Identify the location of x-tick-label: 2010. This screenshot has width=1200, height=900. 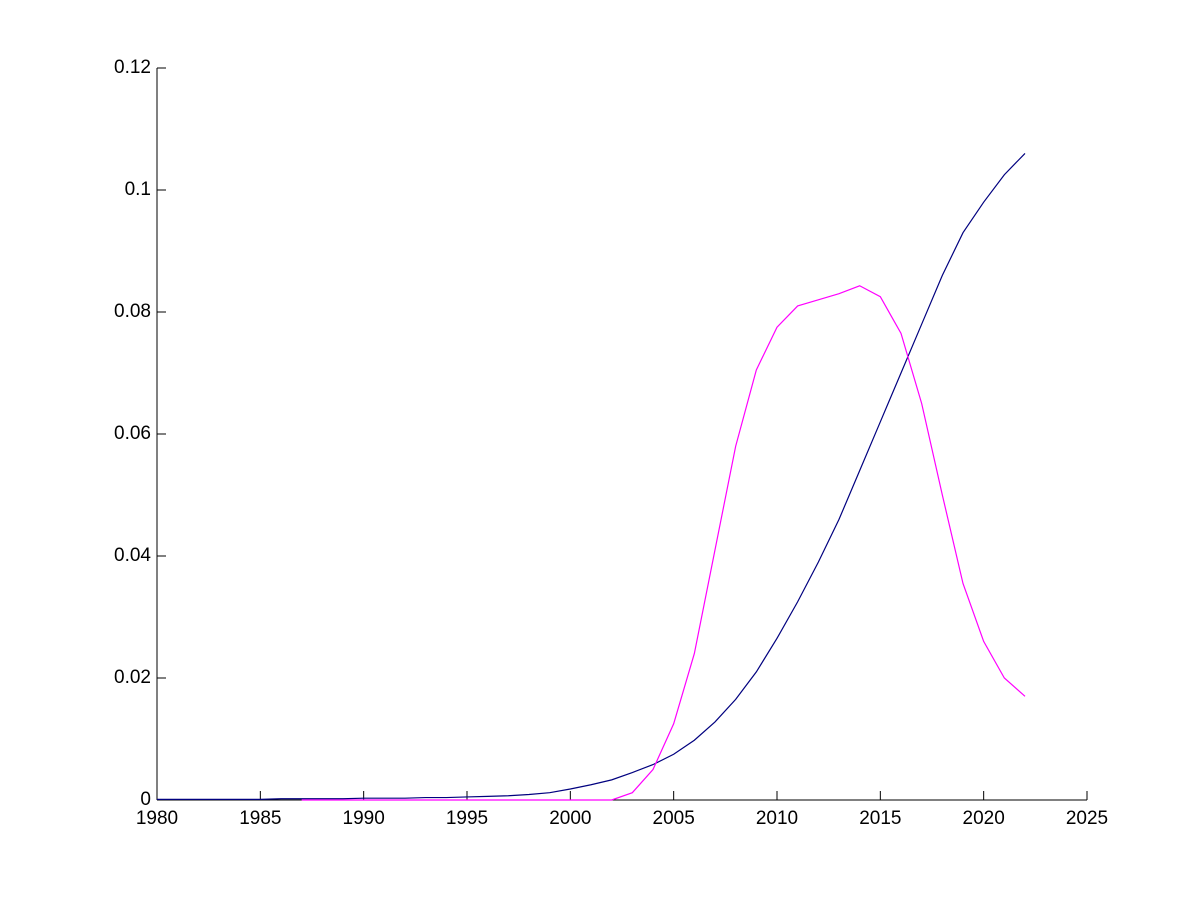
(777, 818).